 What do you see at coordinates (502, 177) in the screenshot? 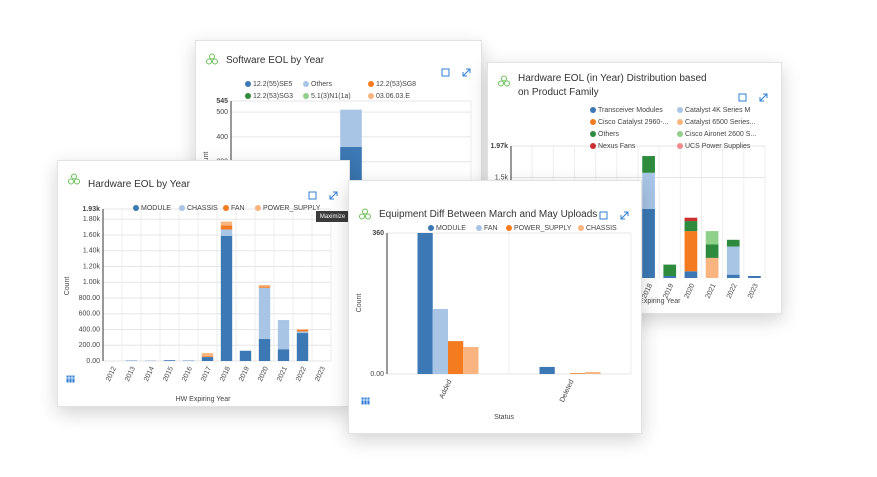
I see `y-tick-label: 1.5k` at bounding box center [502, 177].